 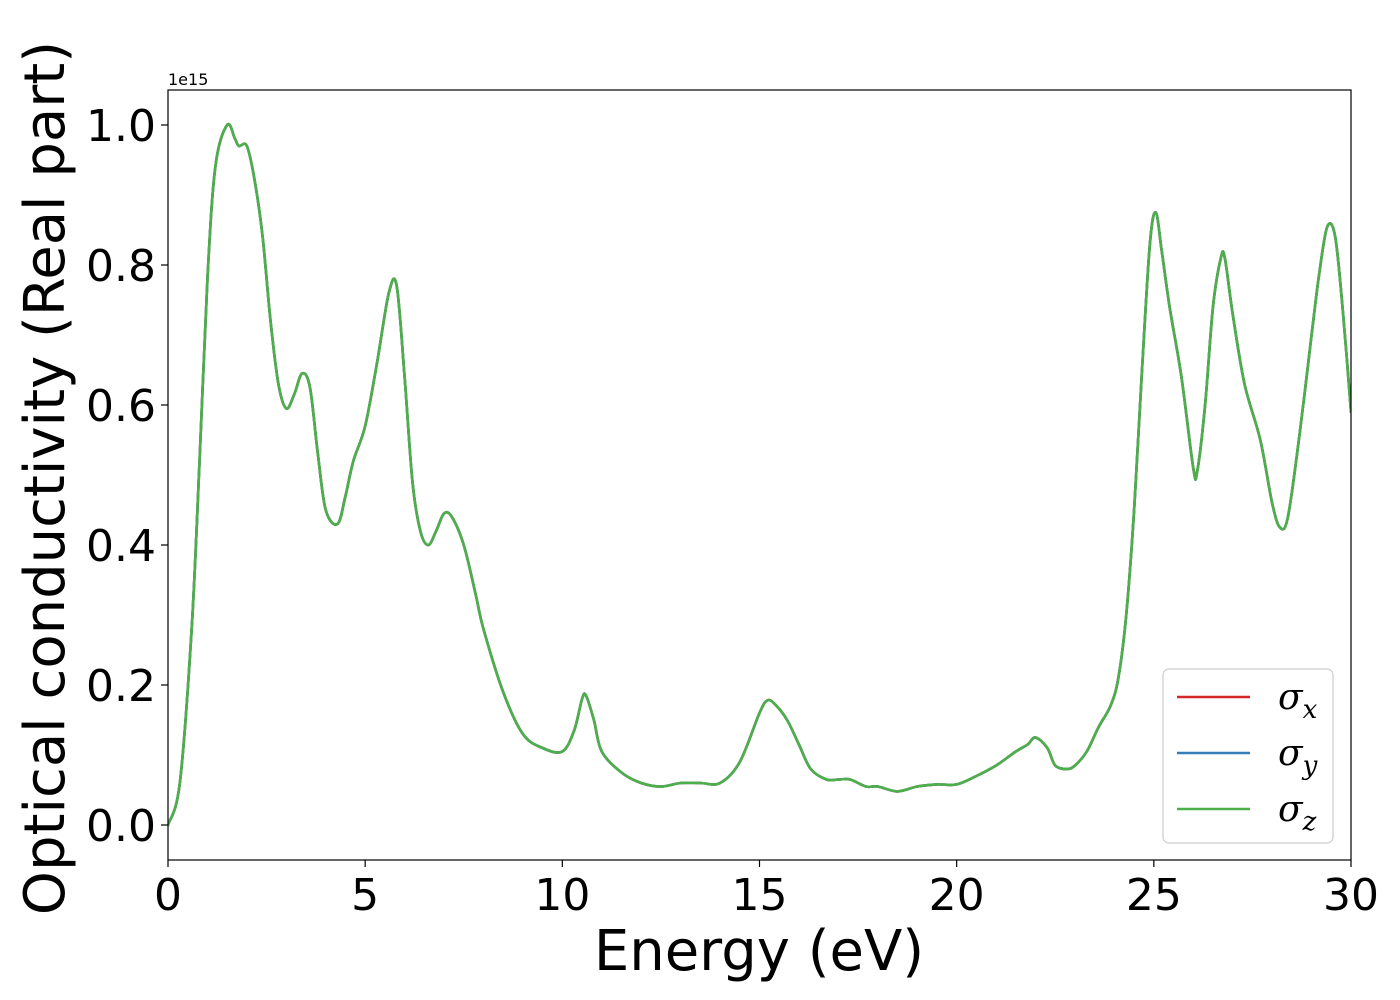 What do you see at coordinates (121, 406) in the screenshot?
I see `y-tick-label: 0.6` at bounding box center [121, 406].